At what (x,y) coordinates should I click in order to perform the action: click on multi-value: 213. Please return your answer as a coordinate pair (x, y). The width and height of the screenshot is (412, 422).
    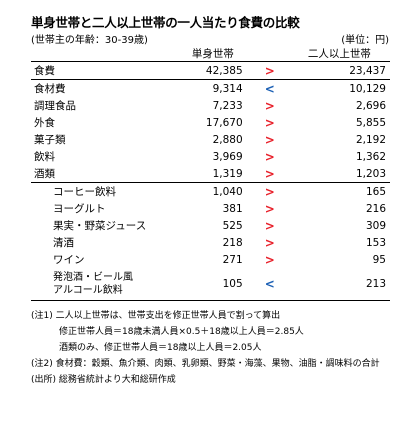
    Looking at the image, I should click on (339, 284).